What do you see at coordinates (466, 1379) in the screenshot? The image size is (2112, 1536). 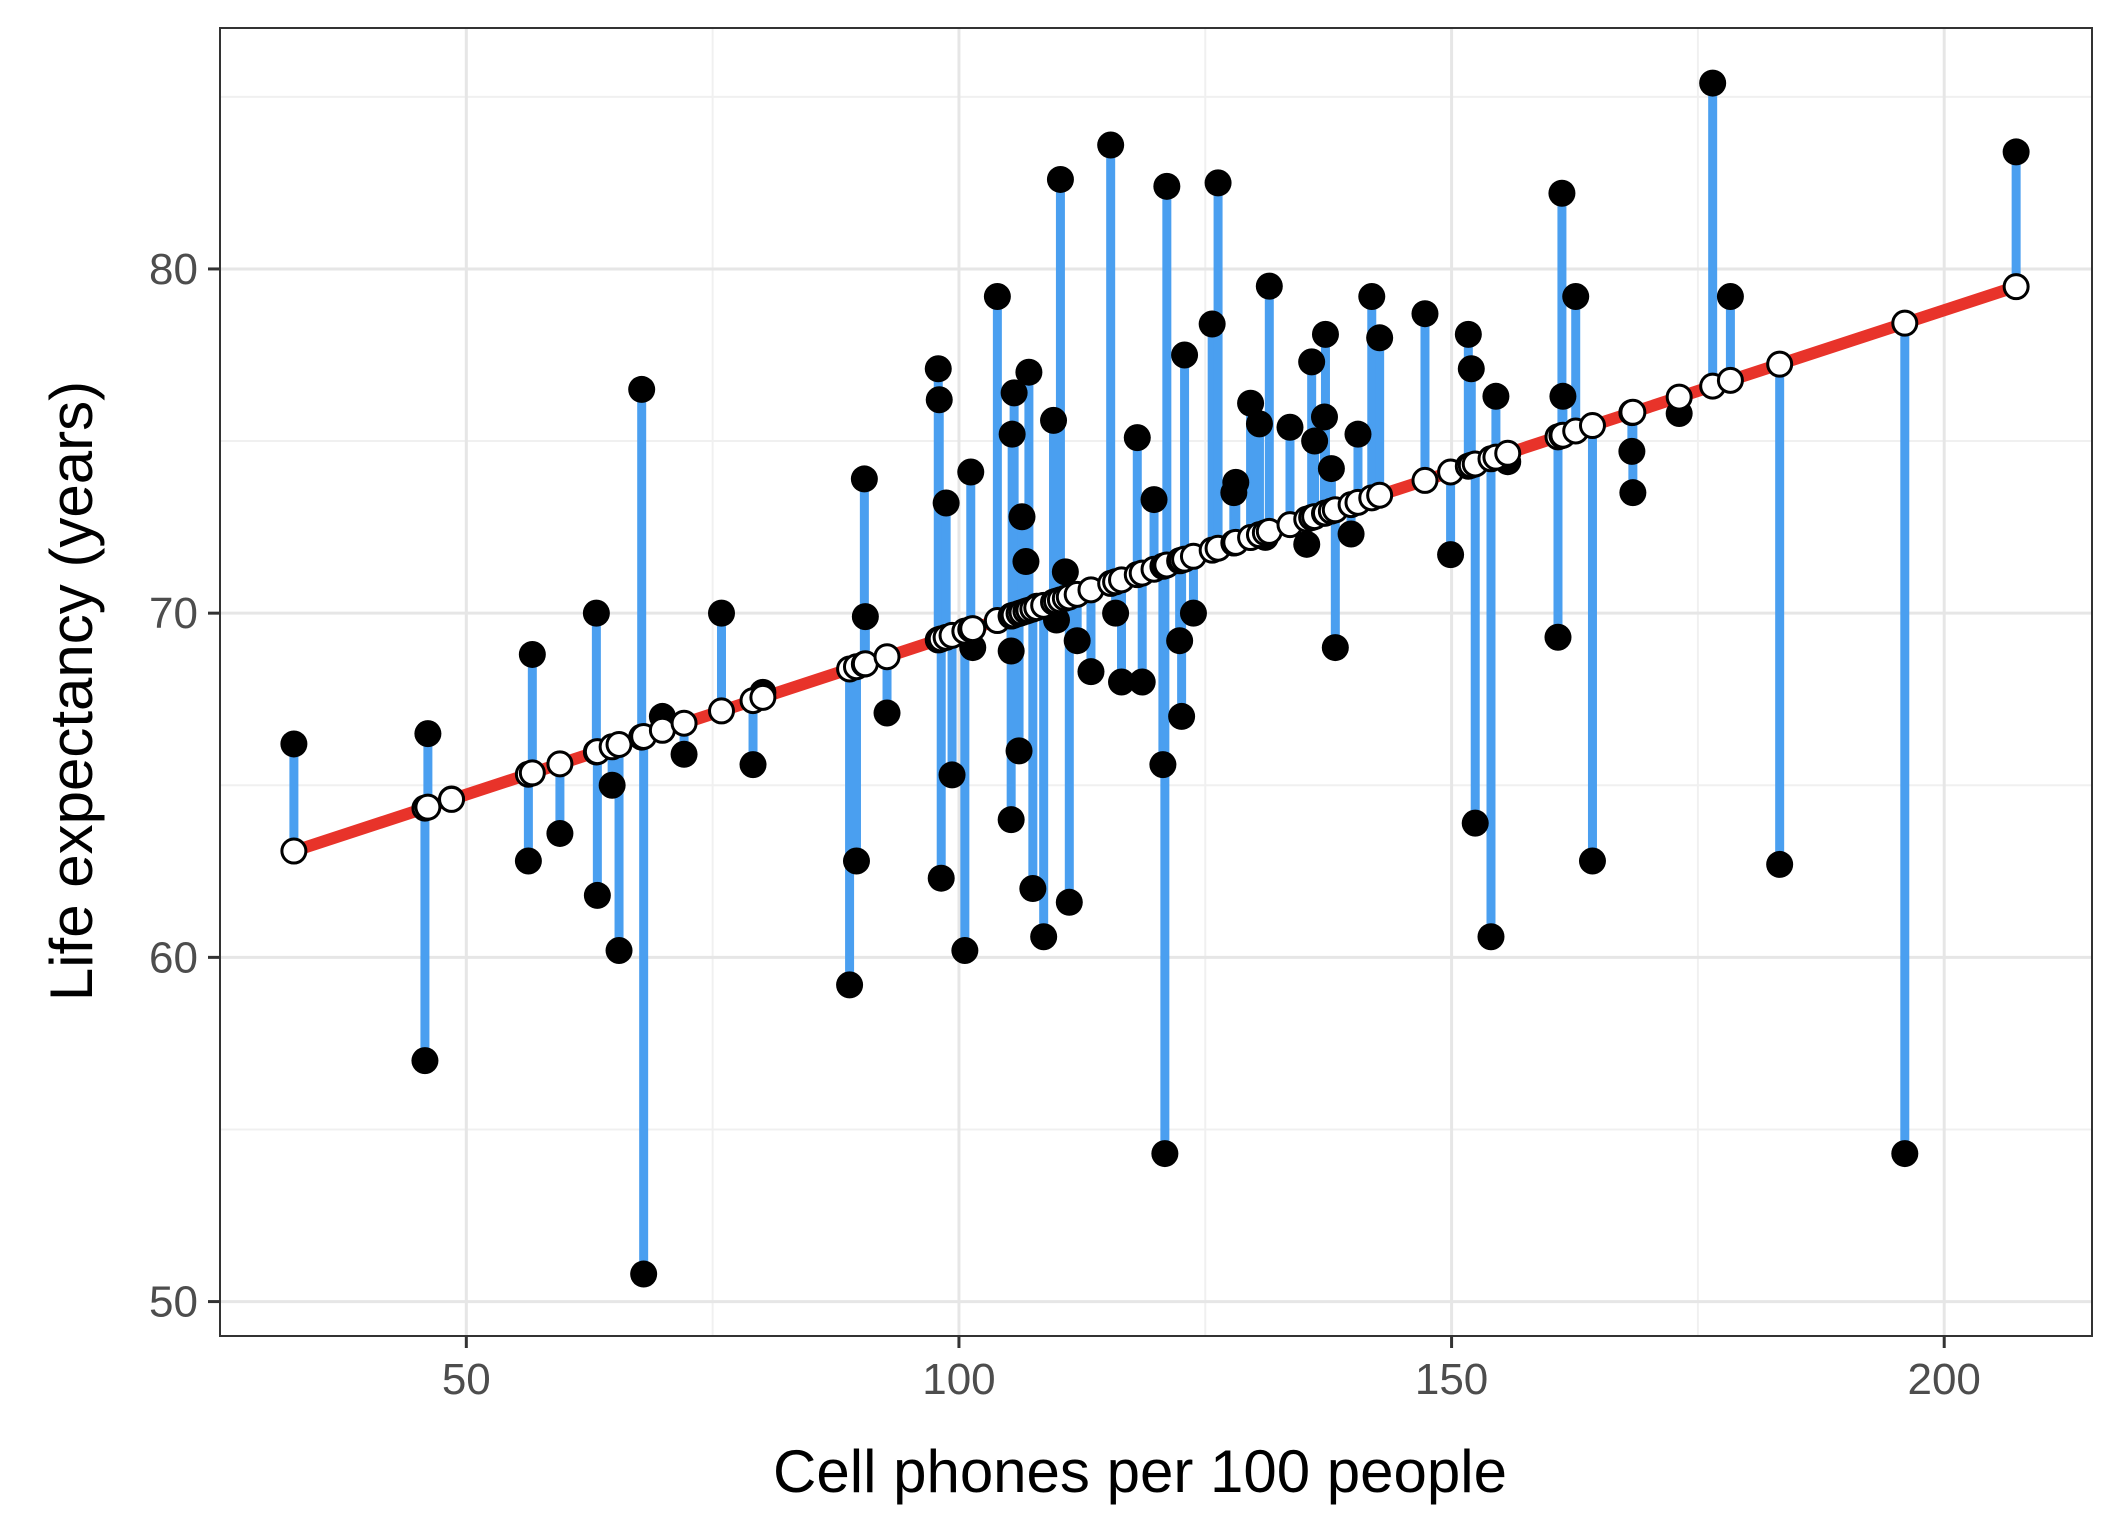 I see `x-tick-label: 50` at bounding box center [466, 1379].